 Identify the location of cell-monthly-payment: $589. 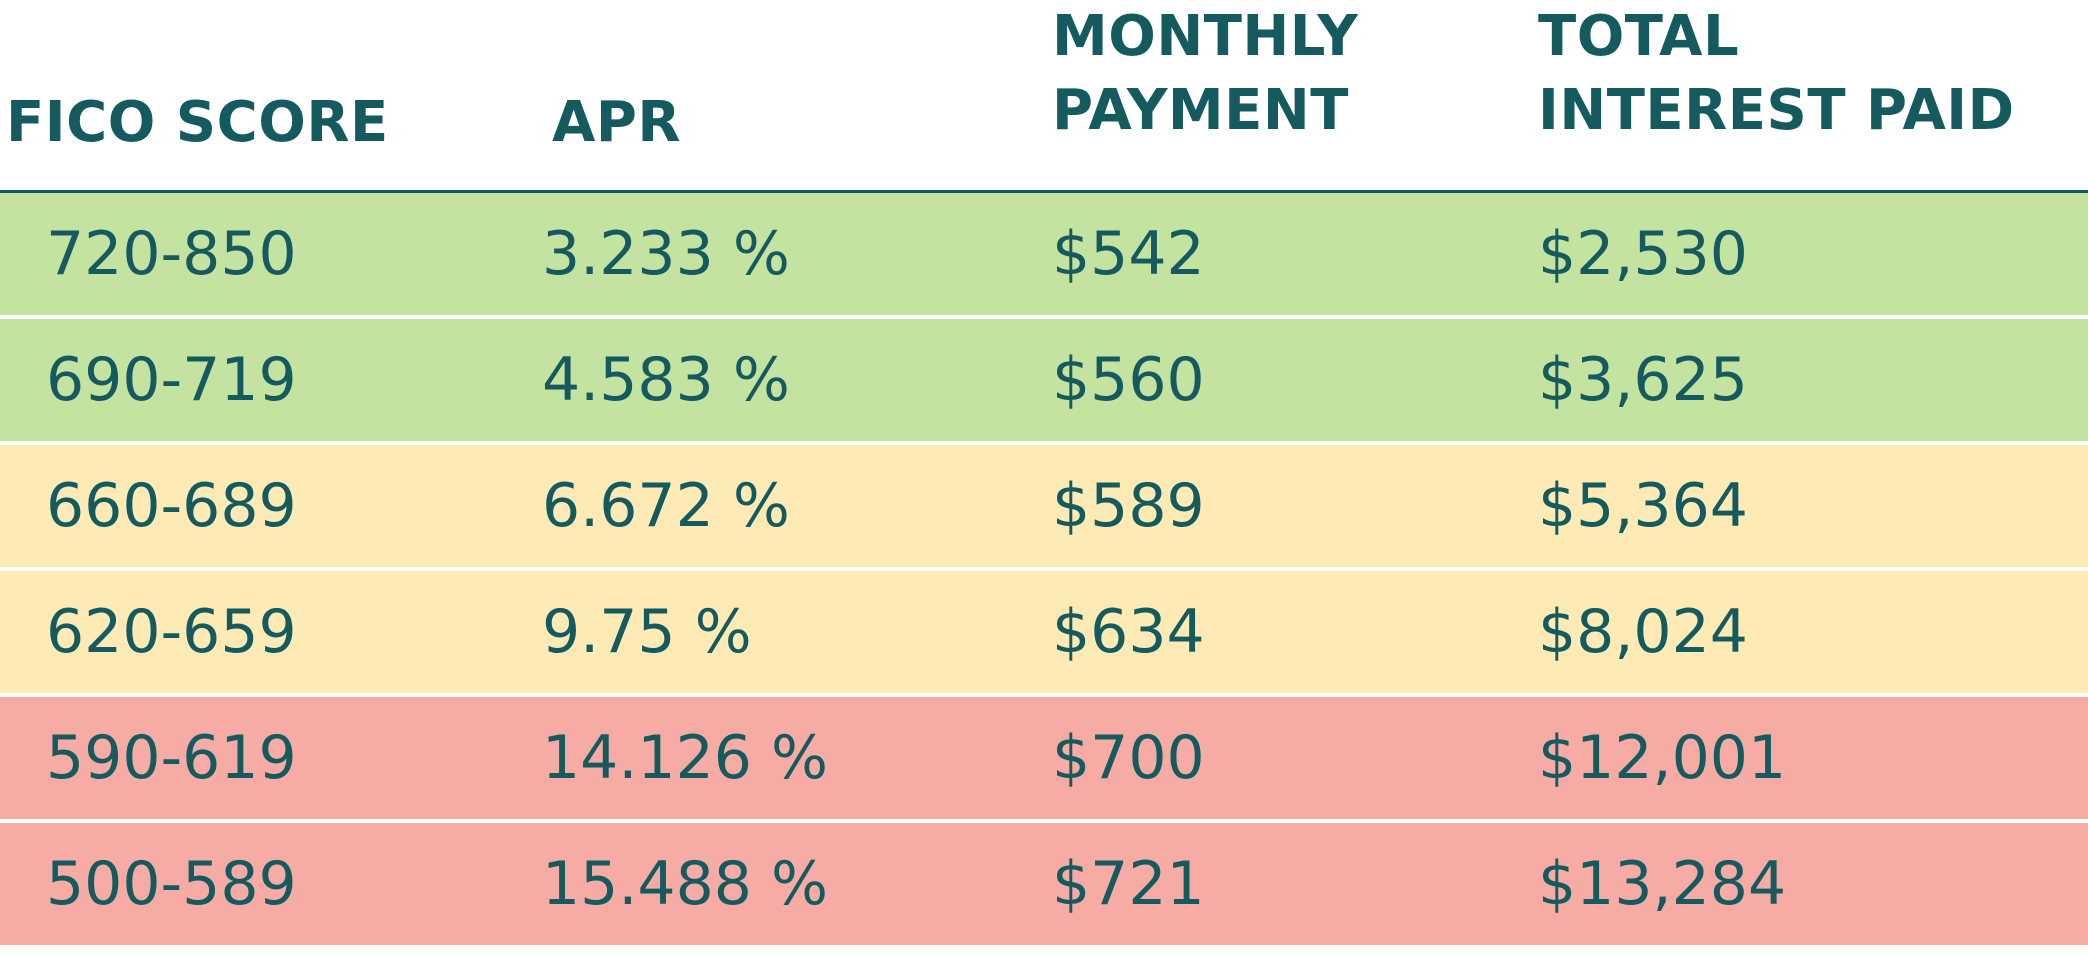
(1128, 506).